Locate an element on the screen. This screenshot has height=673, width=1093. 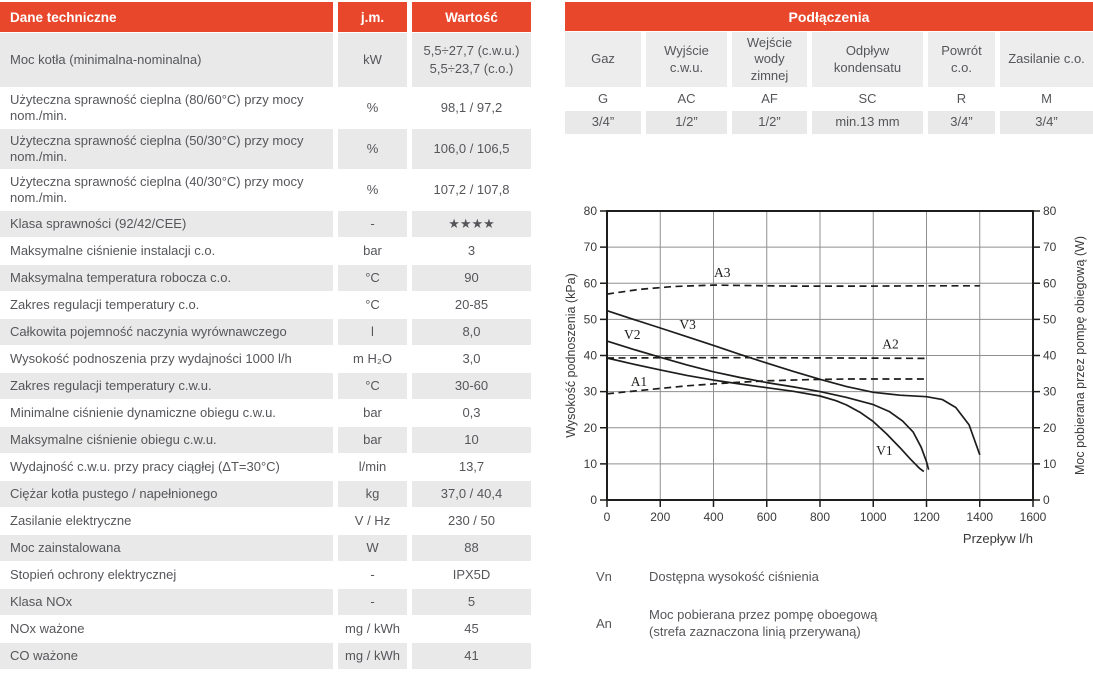
tech-table-row: Moc zainstalowana W 88 is located at coordinates (265, 548).